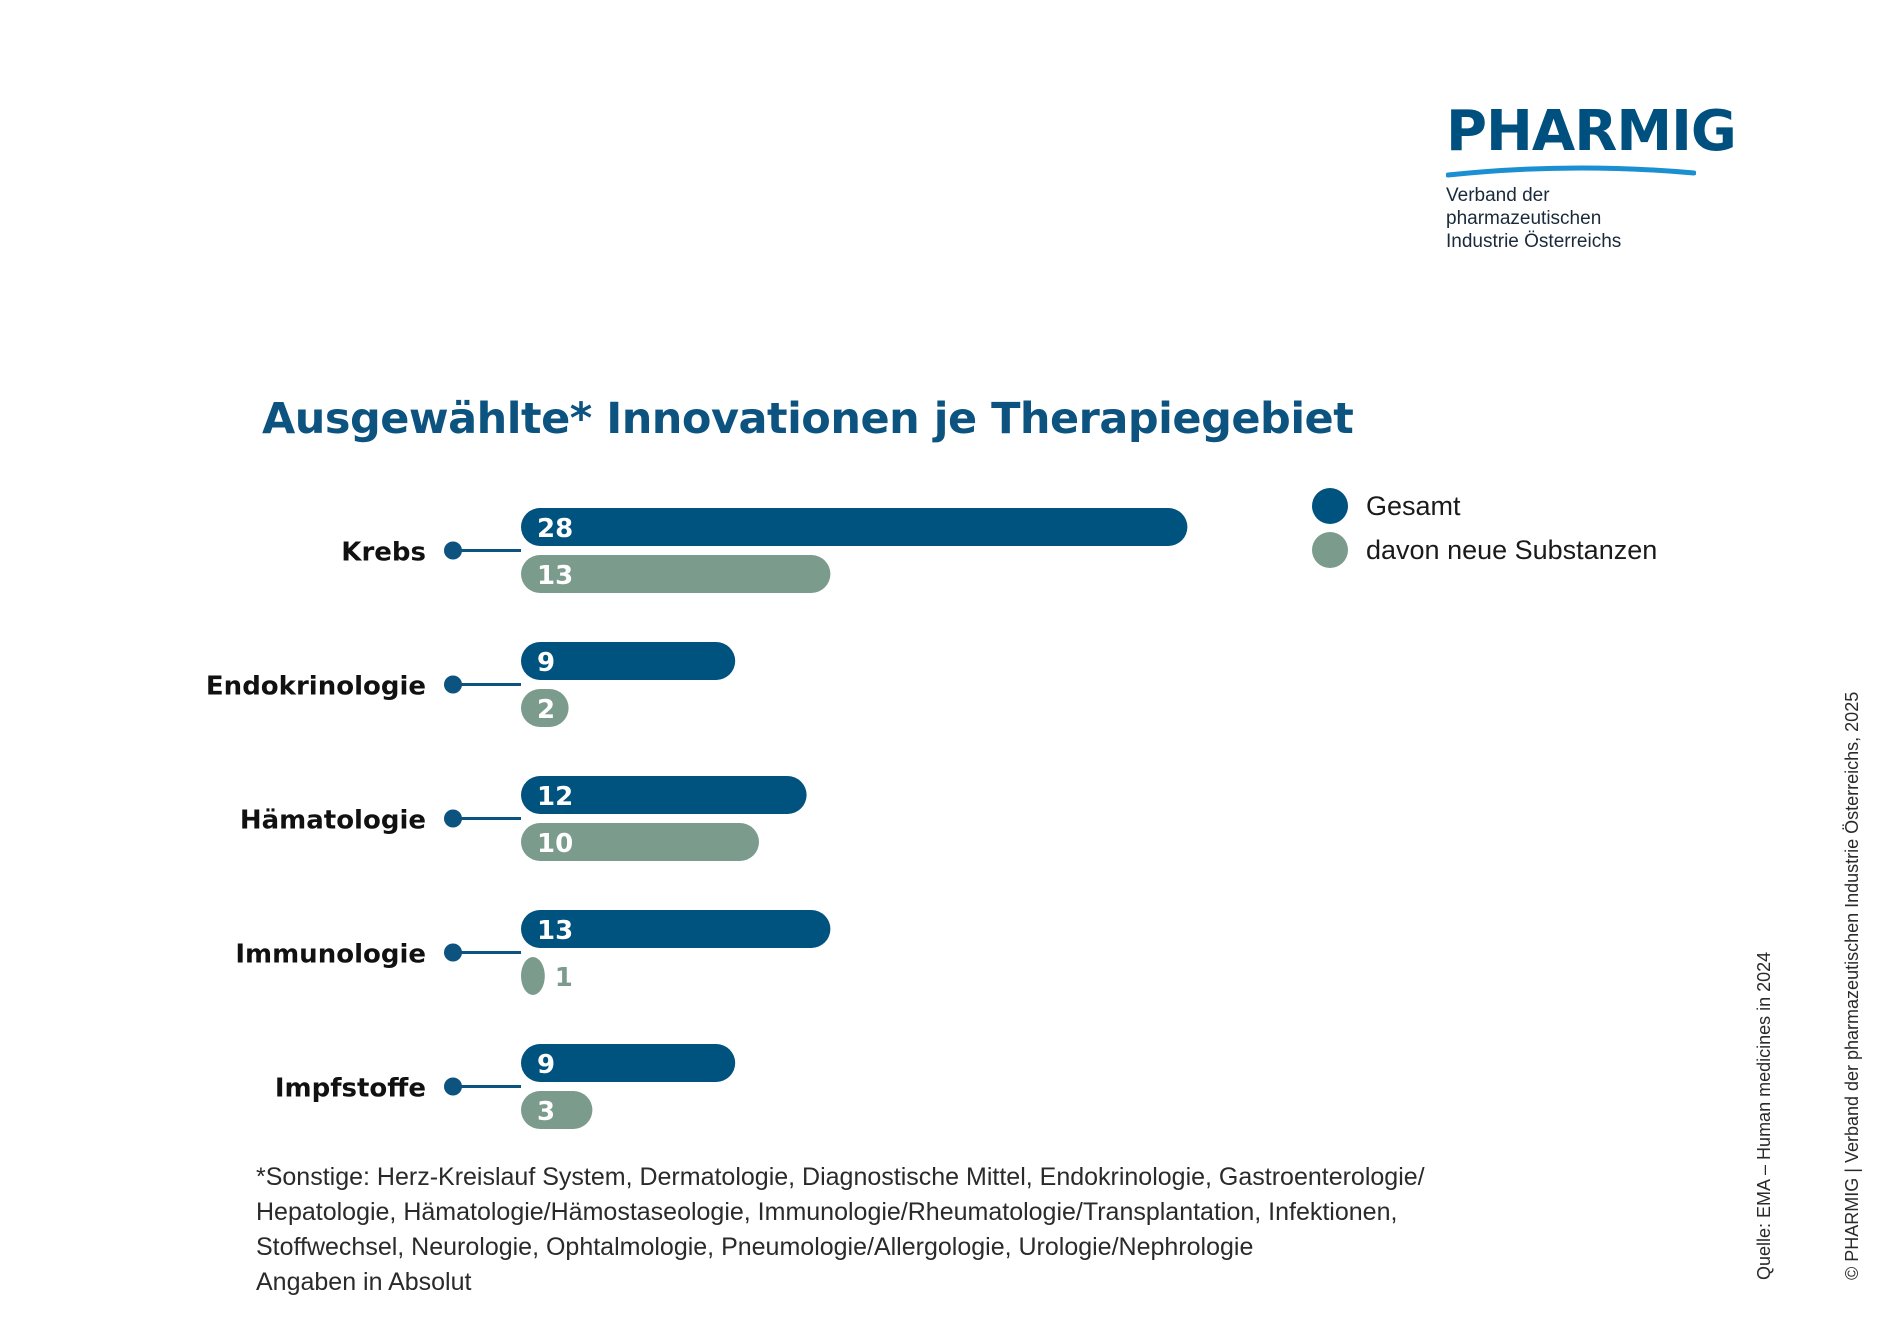 This screenshot has height=1318, width=1890. Describe the element at coordinates (854, 527) in the screenshot. I see `bar-gesamt-krebs` at that location.